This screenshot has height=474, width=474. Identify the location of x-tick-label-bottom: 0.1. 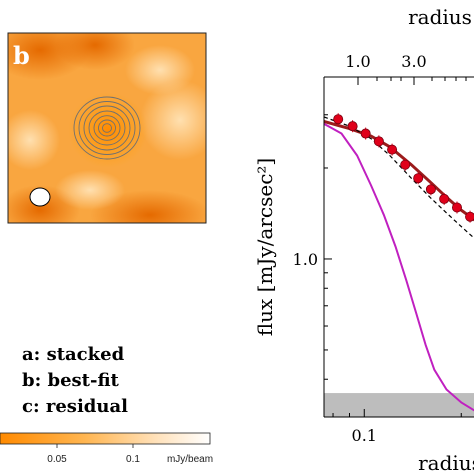
(364, 435).